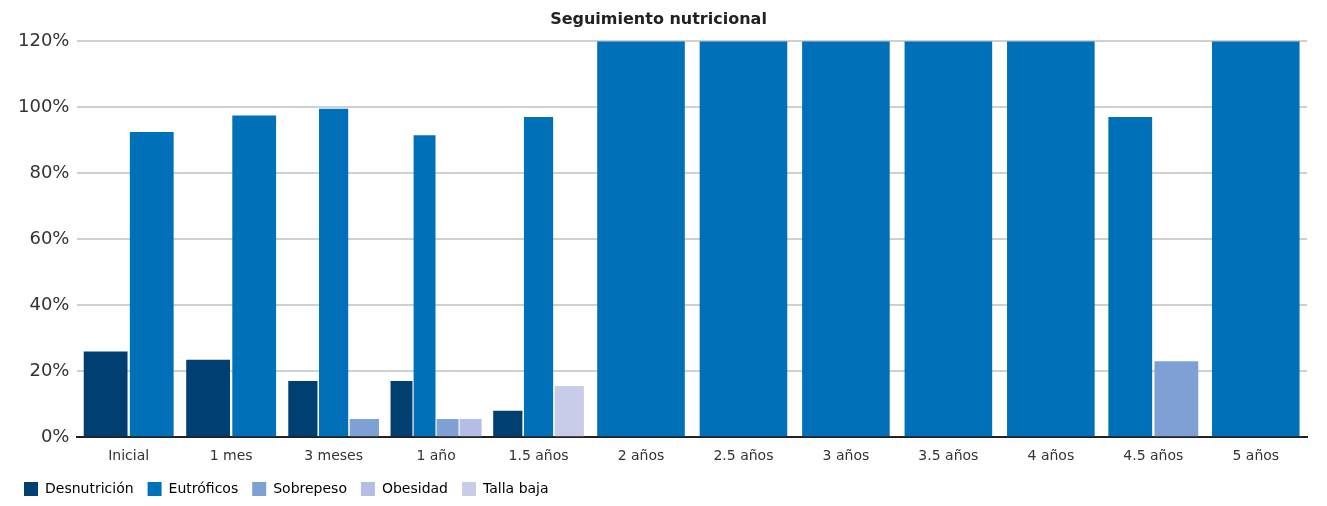  Describe the element at coordinates (203, 487) in the screenshot. I see `legend-label: Eutróficos` at that location.